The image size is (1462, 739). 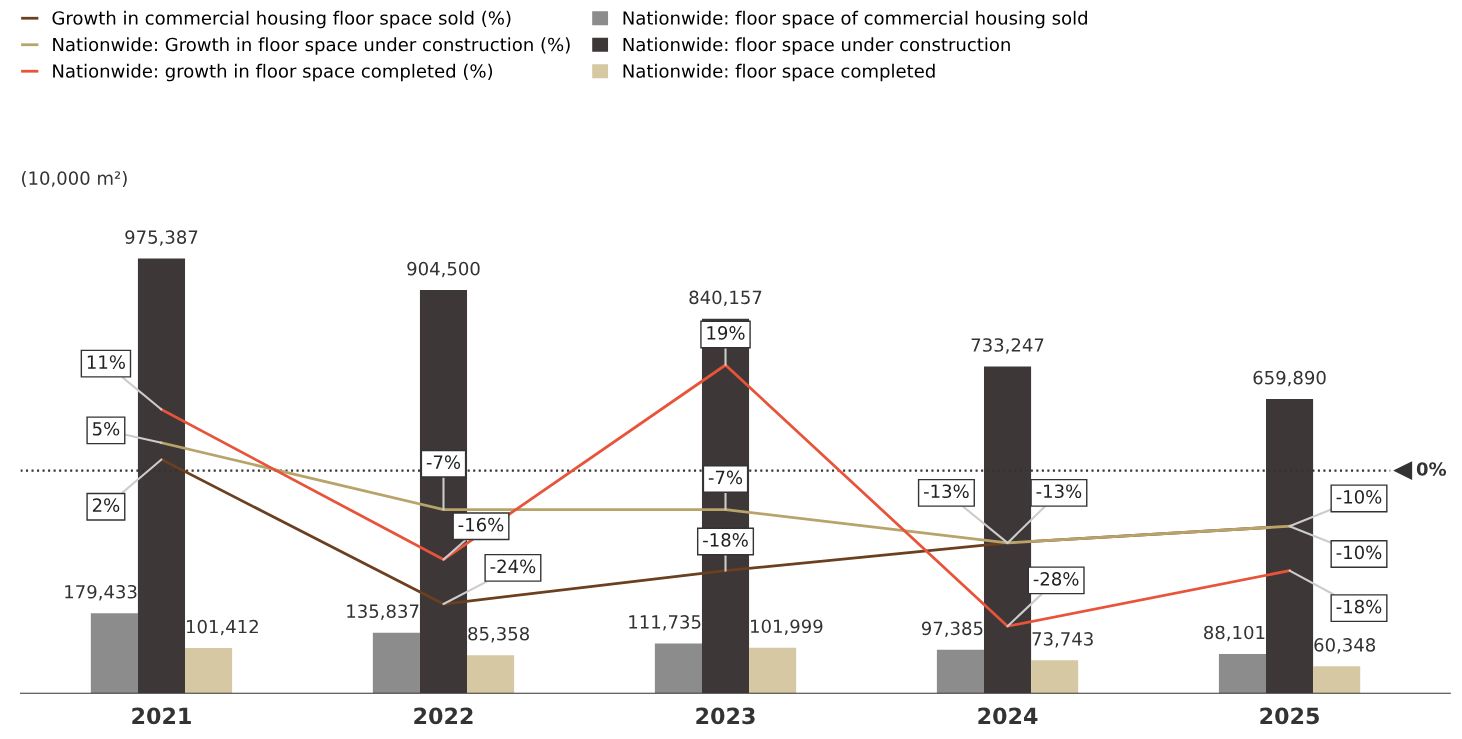 What do you see at coordinates (443, 269) in the screenshot?
I see `data-label: 904,500` at bounding box center [443, 269].